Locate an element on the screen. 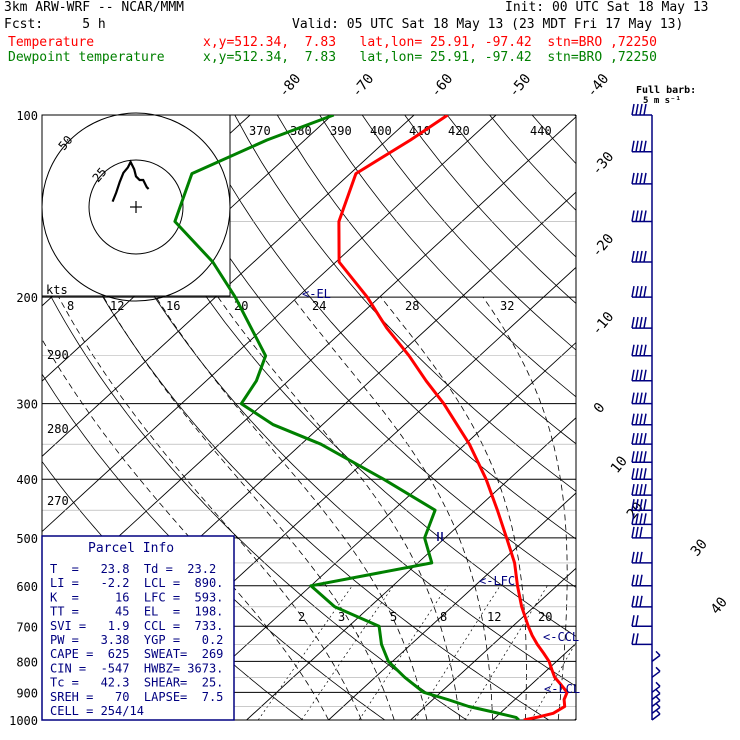  pressure-label: 500 is located at coordinates (27, 539).